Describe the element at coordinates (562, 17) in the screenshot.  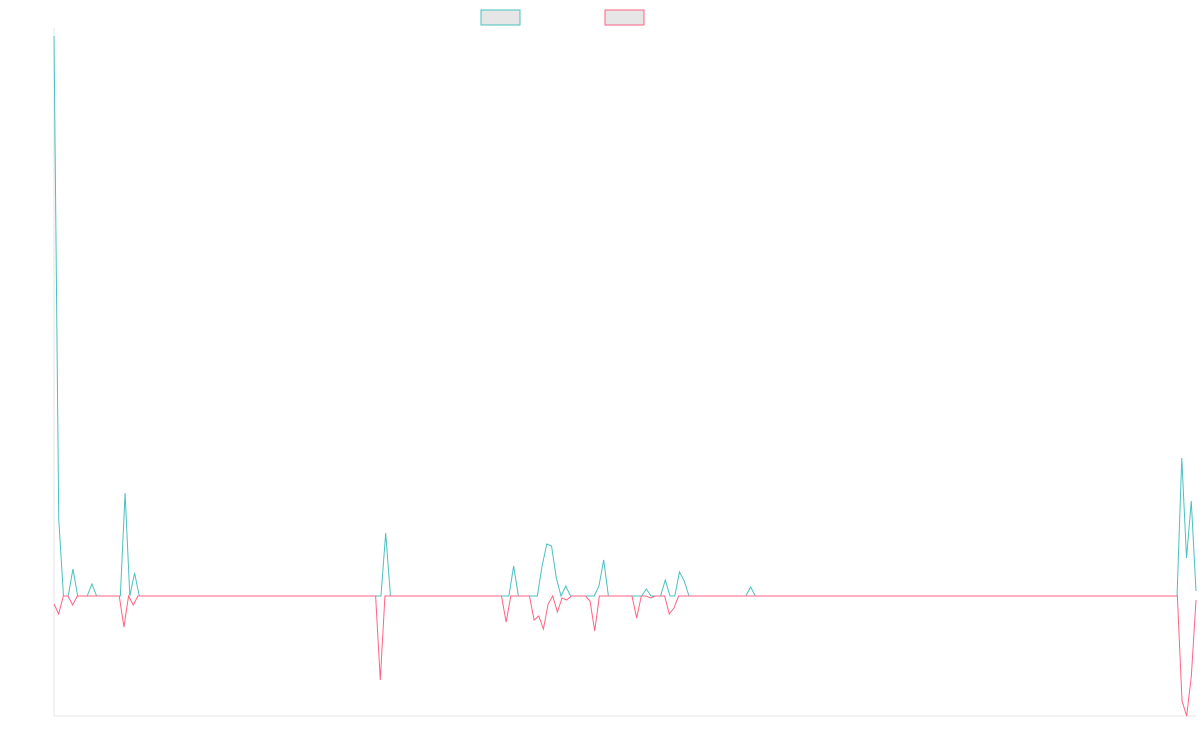
I see `legend` at that location.